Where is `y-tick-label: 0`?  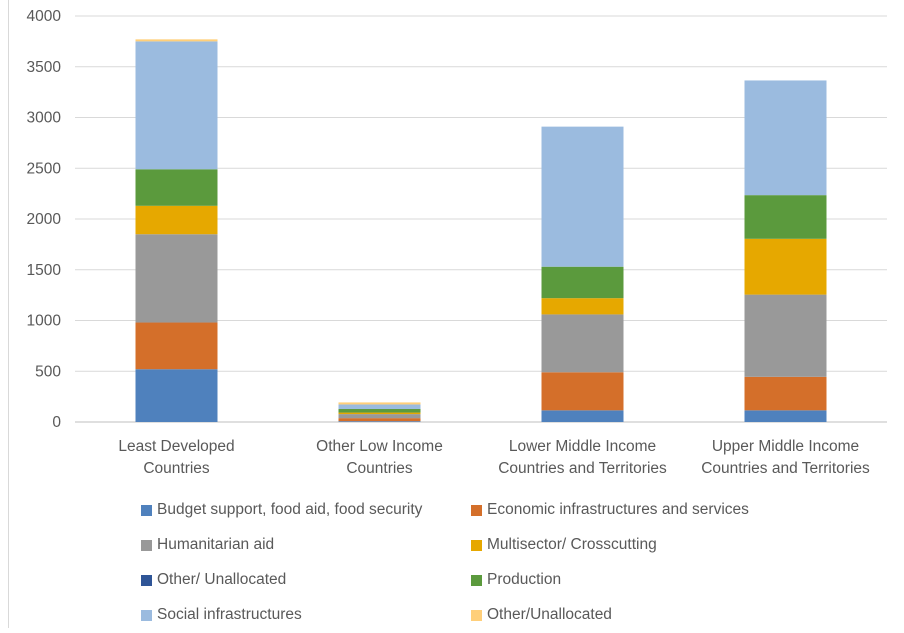 y-tick-label: 0 is located at coordinates (56, 422).